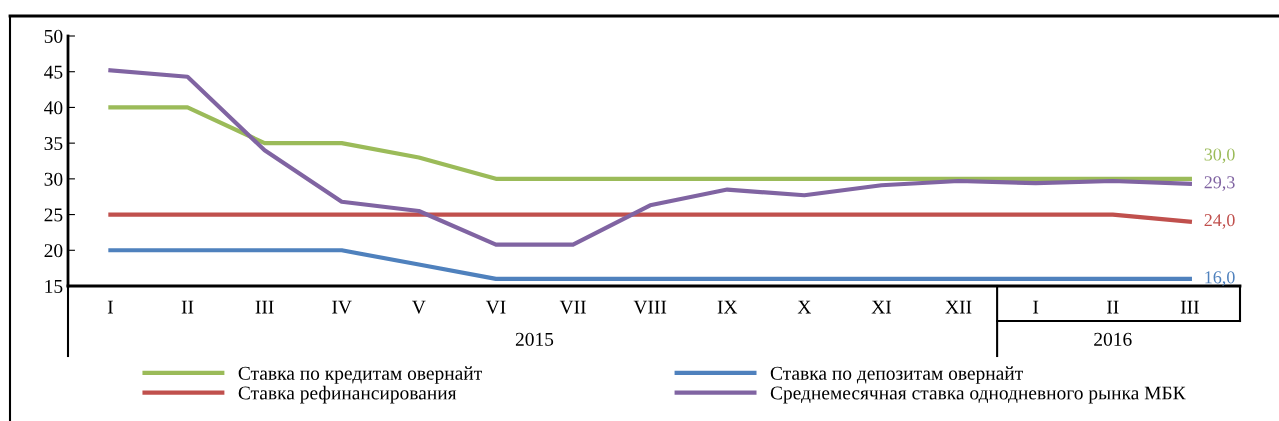 Image resolution: width=1279 pixels, height=421 pixels. Describe the element at coordinates (53, 144) in the screenshot. I see `y-tick-label: 35` at that location.